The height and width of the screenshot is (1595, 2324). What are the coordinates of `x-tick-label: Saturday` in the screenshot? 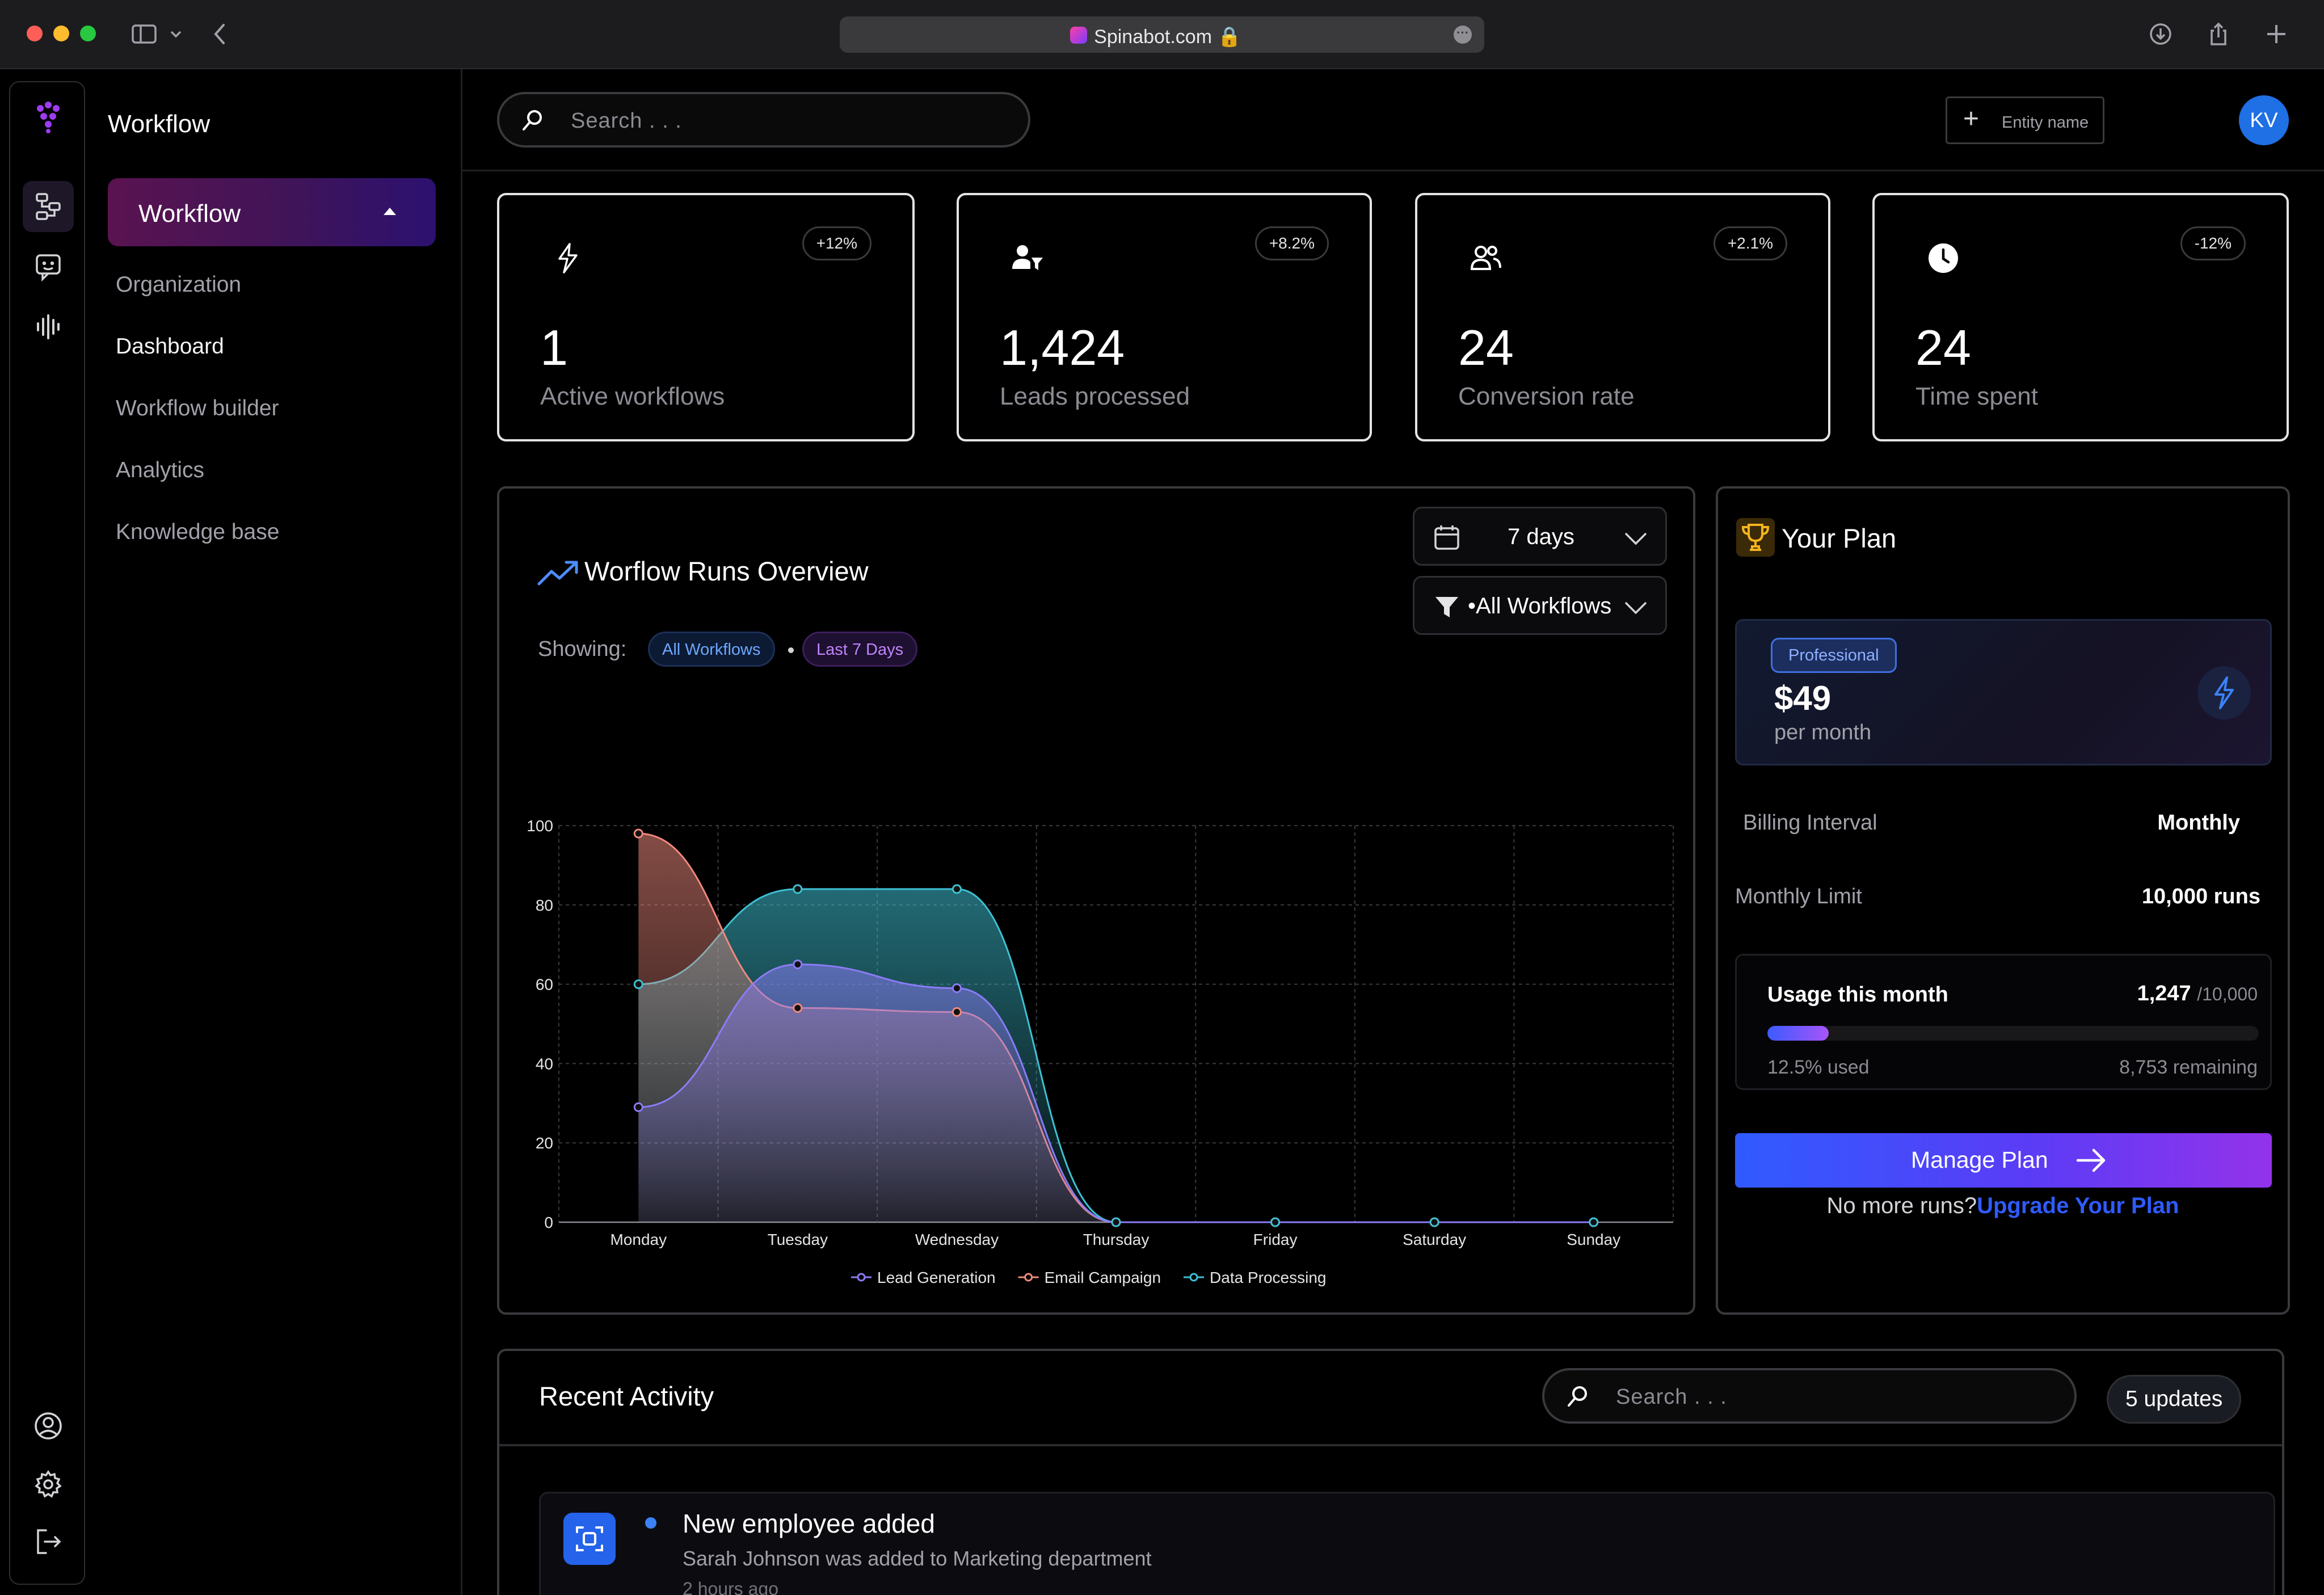 It's located at (1435, 1239).